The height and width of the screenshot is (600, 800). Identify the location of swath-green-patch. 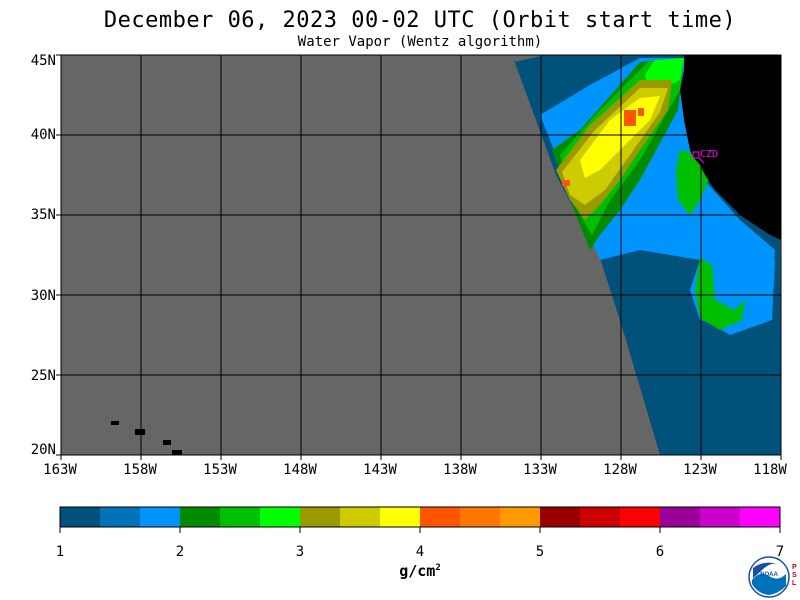
(720, 294).